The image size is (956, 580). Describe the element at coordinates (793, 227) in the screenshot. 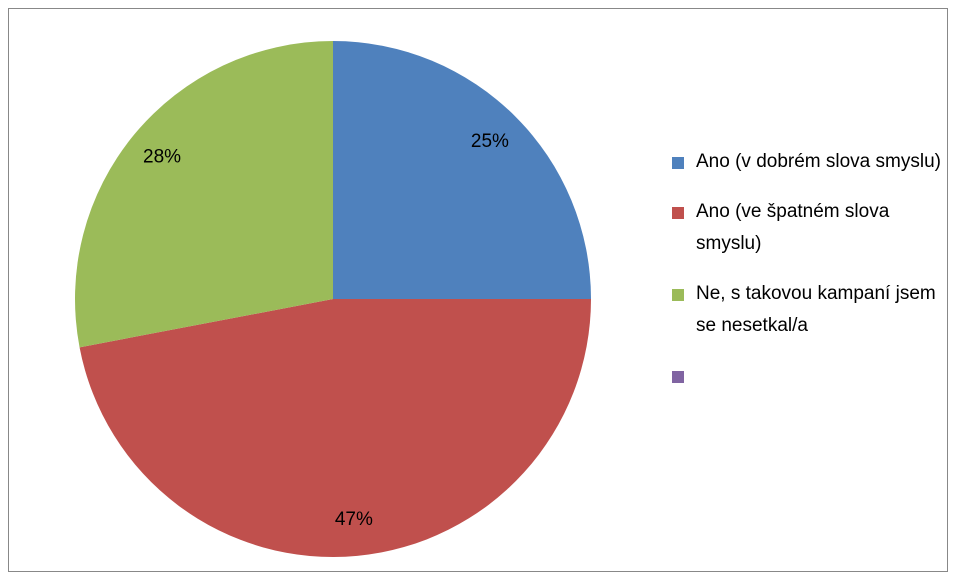

I see `legend-label: Ano (ve špatném slova smyslu)` at that location.